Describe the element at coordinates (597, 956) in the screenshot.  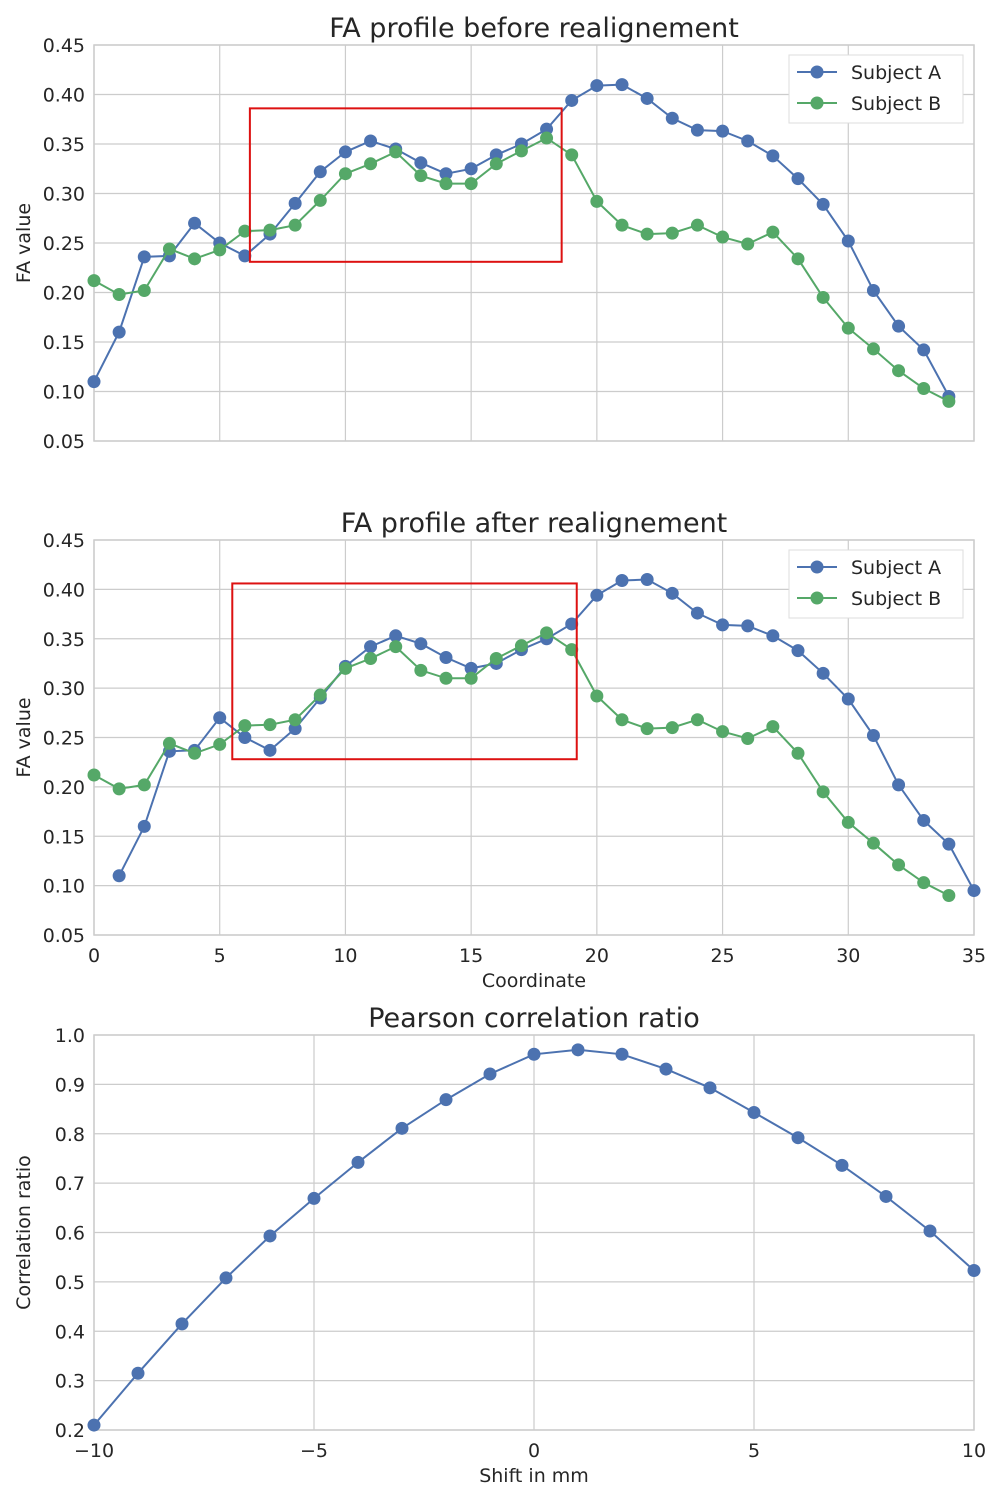
I see `x-tick-label: 20` at that location.